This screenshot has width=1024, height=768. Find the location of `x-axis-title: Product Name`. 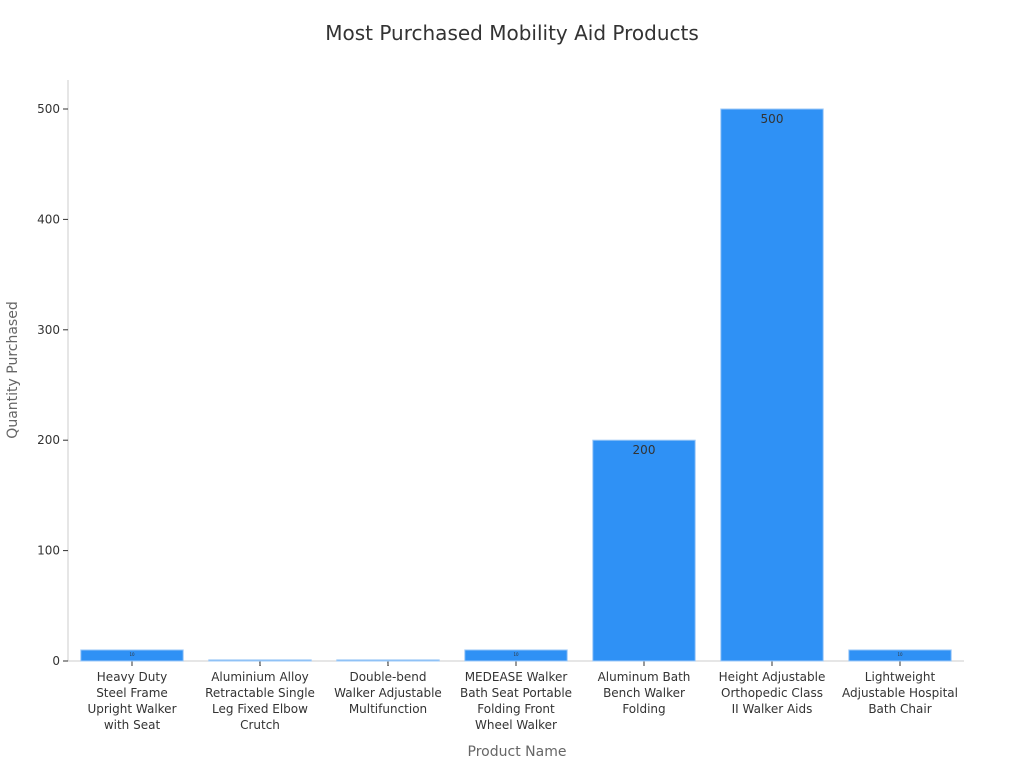

x-axis-title: Product Name is located at coordinates (517, 752).